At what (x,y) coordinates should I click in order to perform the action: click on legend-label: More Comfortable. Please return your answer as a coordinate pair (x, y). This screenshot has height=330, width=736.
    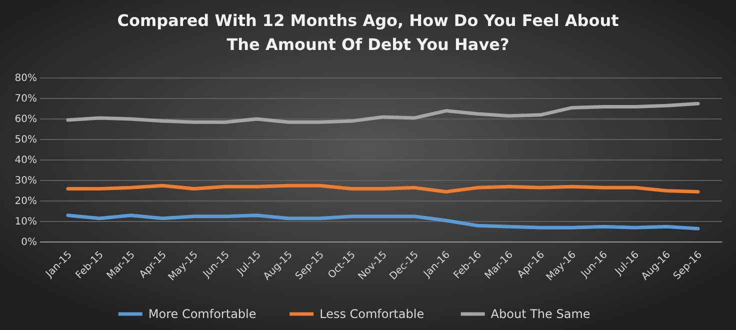
    Looking at the image, I should click on (202, 314).